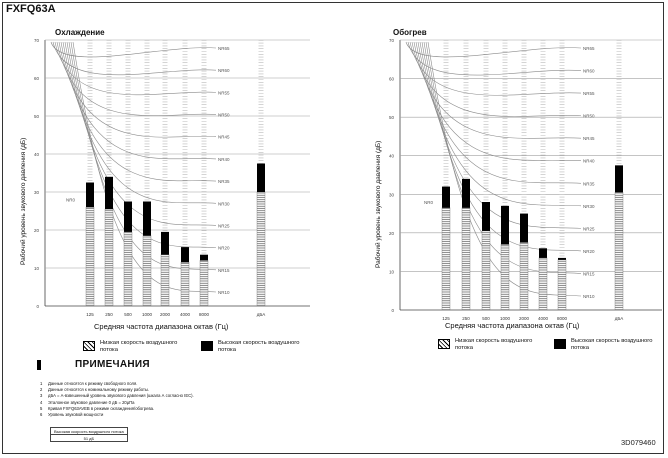 The image size is (668, 458). Describe the element at coordinates (562, 318) in the screenshot. I see `x-tick-label: 8000` at that location.